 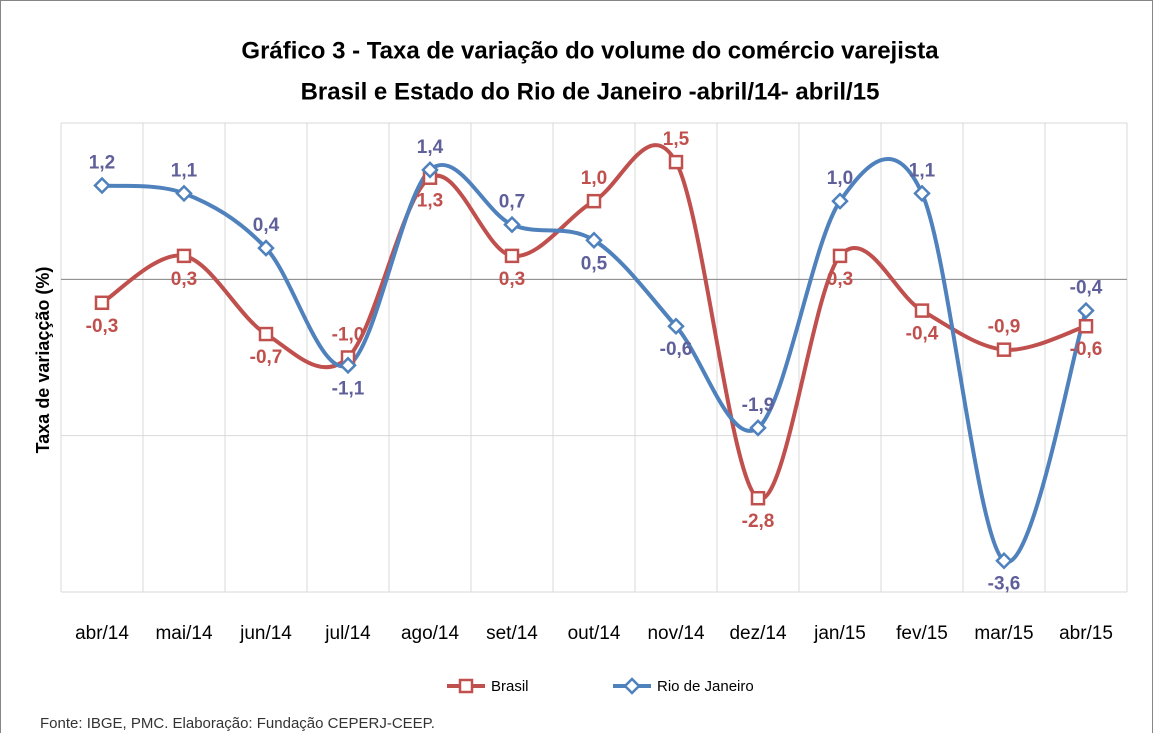 I want to click on x-tick-label: mai/14, so click(x=183, y=633).